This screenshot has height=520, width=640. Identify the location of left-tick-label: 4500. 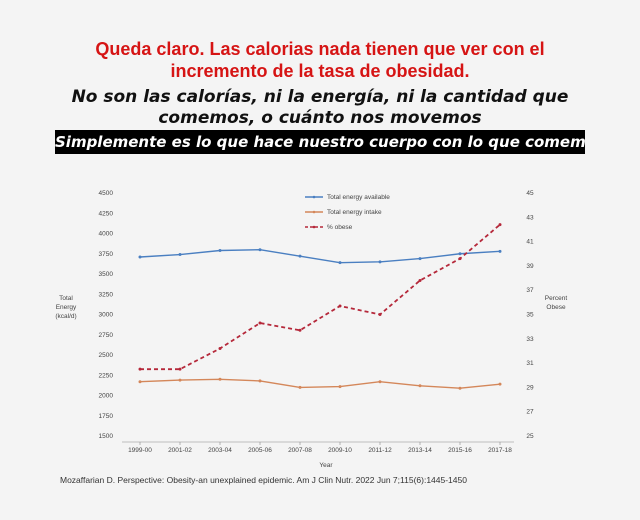
(106, 193).